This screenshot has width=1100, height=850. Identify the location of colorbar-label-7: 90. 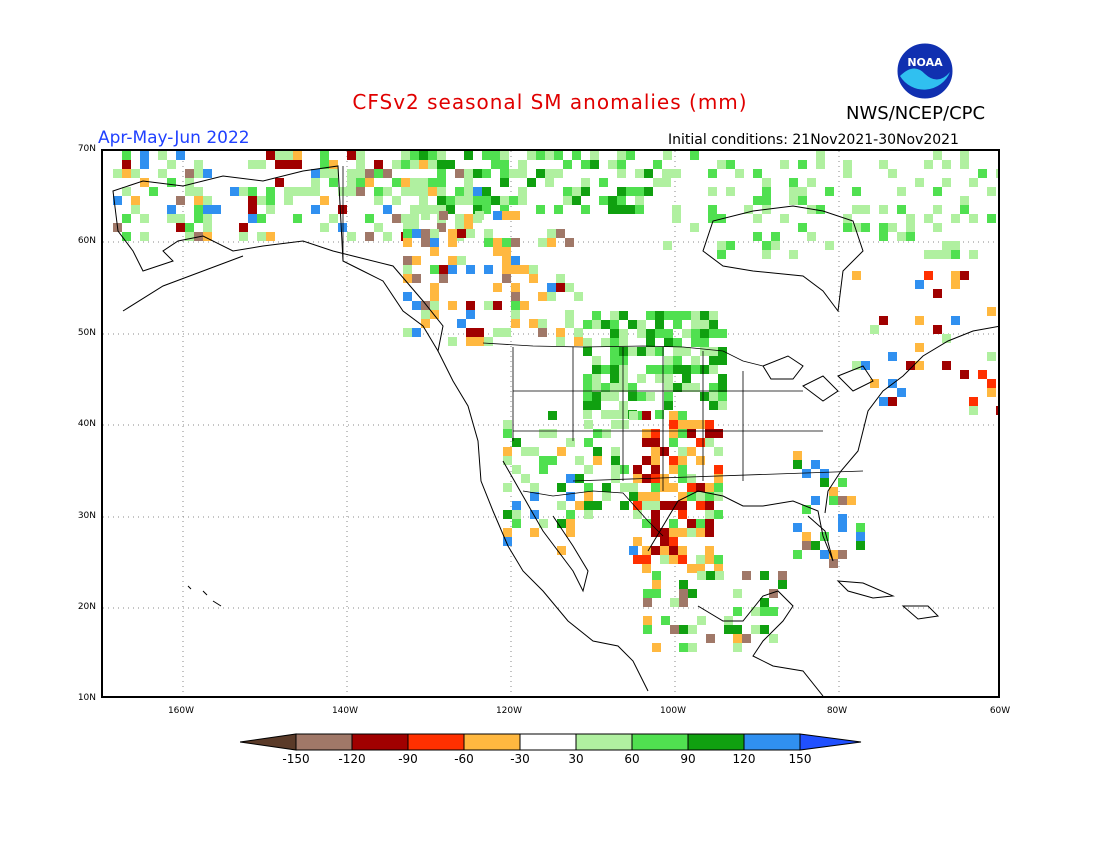
(688, 759).